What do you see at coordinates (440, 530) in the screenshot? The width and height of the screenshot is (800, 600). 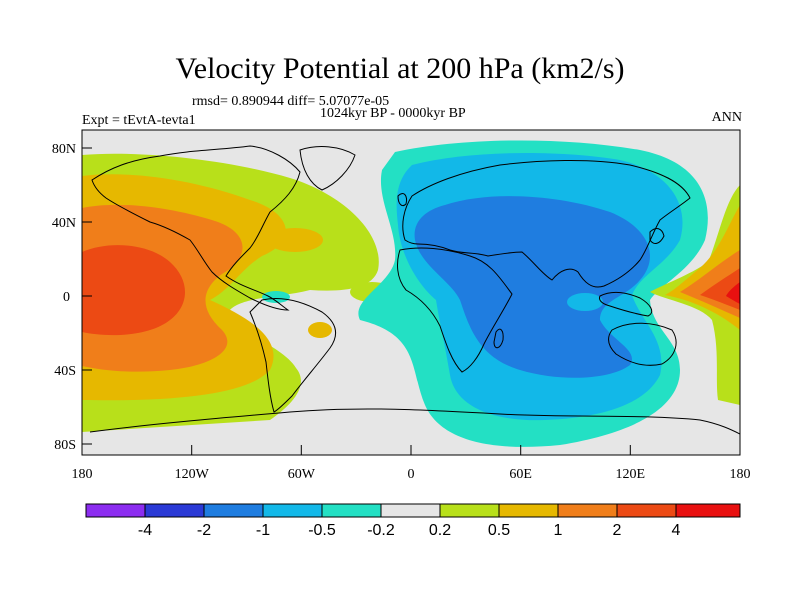 I see `colorbar-label-5: 0.2` at bounding box center [440, 530].